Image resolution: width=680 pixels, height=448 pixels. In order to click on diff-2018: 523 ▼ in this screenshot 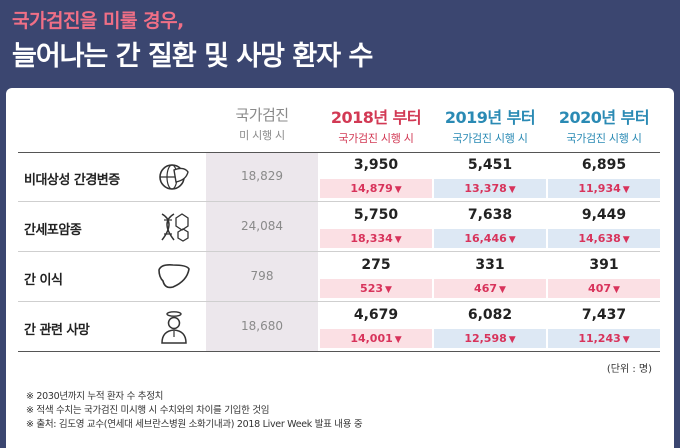, I will do `click(376, 288)`.